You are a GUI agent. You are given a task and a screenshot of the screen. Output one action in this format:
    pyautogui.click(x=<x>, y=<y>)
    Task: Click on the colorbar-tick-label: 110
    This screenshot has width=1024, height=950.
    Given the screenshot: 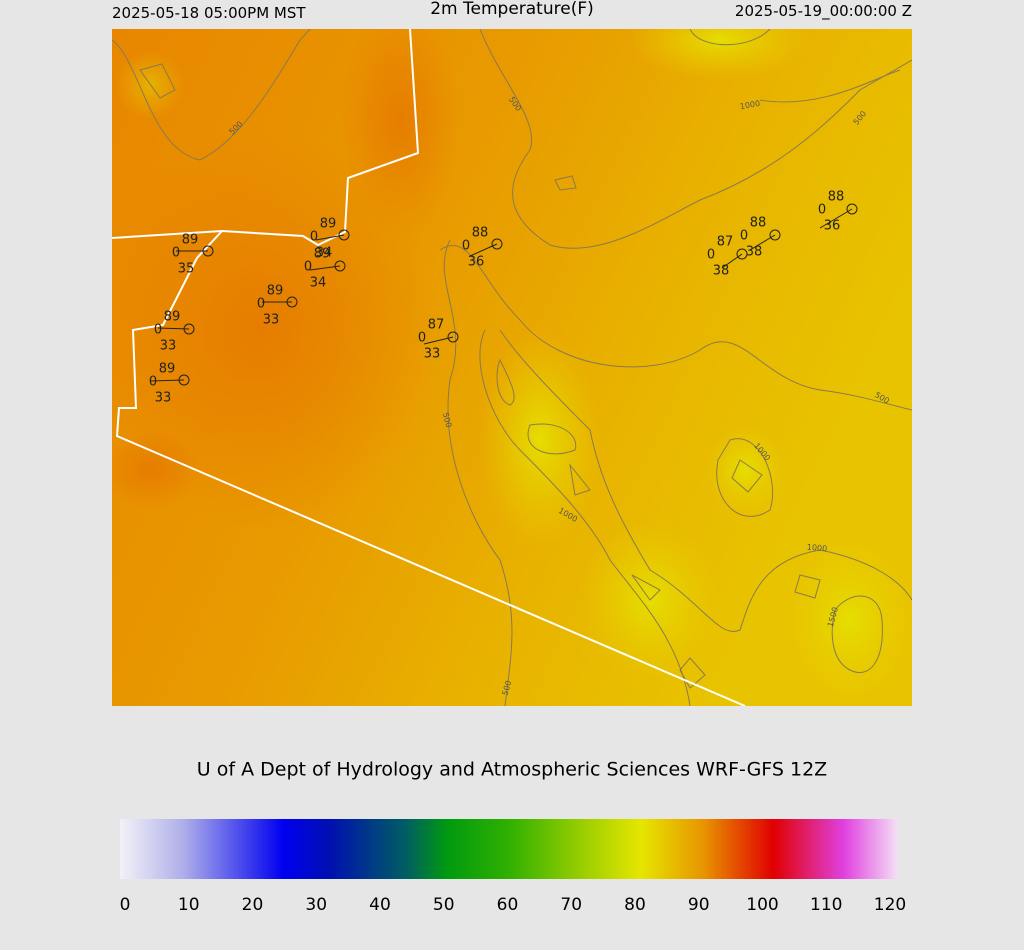 What is the action you would take?
    pyautogui.click(x=826, y=905)
    